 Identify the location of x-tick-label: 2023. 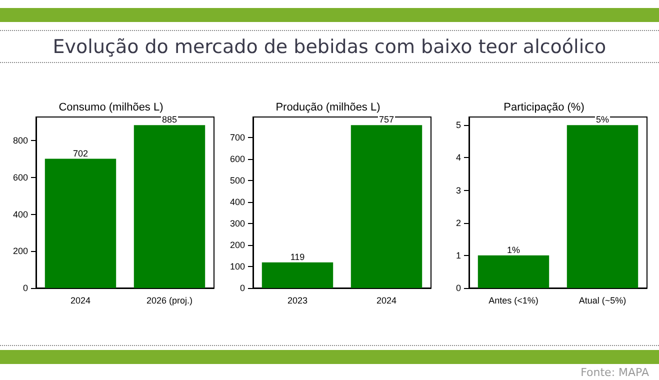
(297, 301).